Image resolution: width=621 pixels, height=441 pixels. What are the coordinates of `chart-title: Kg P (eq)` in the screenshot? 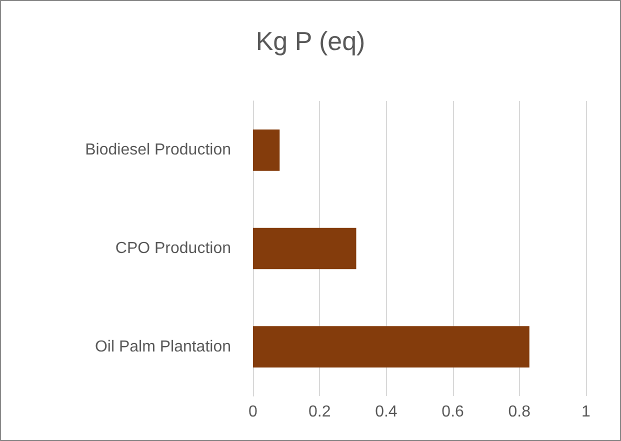 It's located at (311, 41).